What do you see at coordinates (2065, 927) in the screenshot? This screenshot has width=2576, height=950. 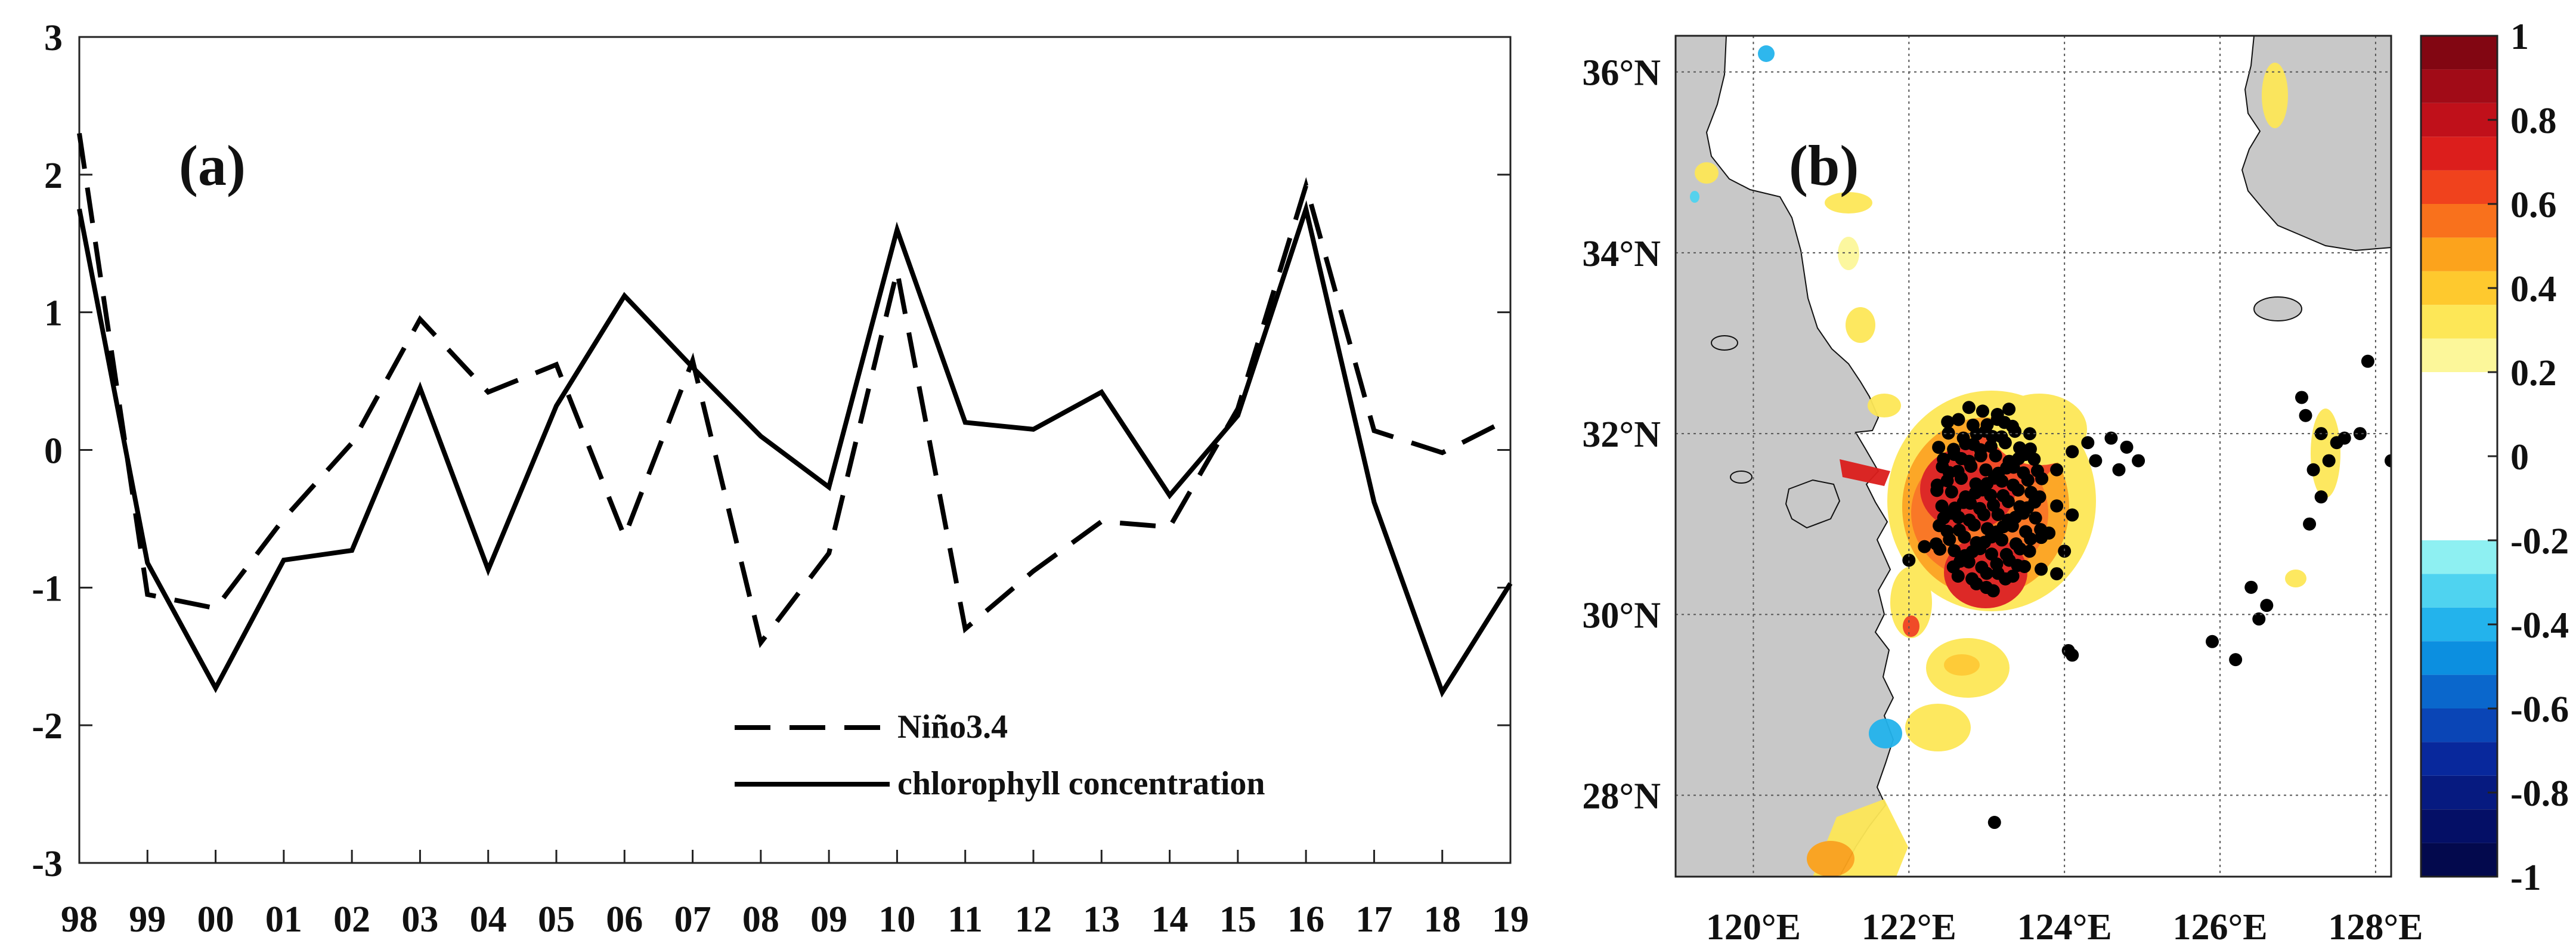 I see `longitude-label: 124°E` at bounding box center [2065, 927].